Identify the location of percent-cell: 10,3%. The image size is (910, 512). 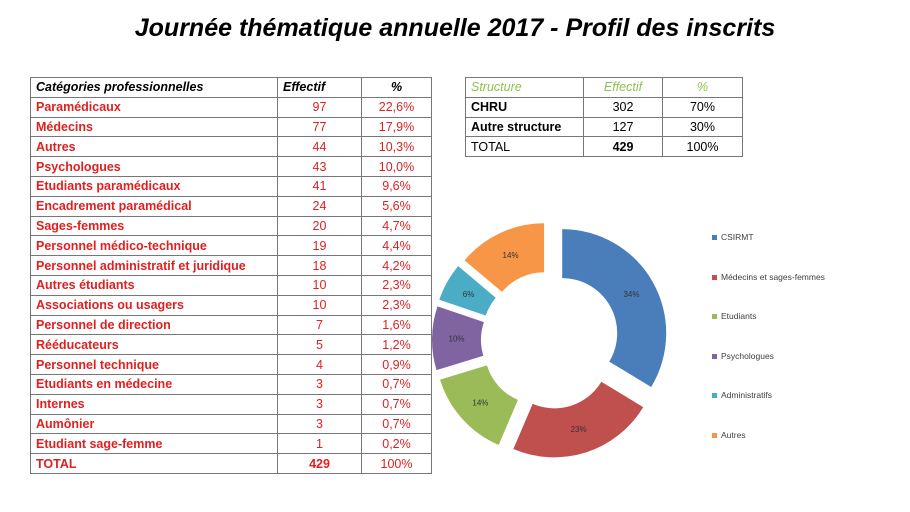
(396, 147).